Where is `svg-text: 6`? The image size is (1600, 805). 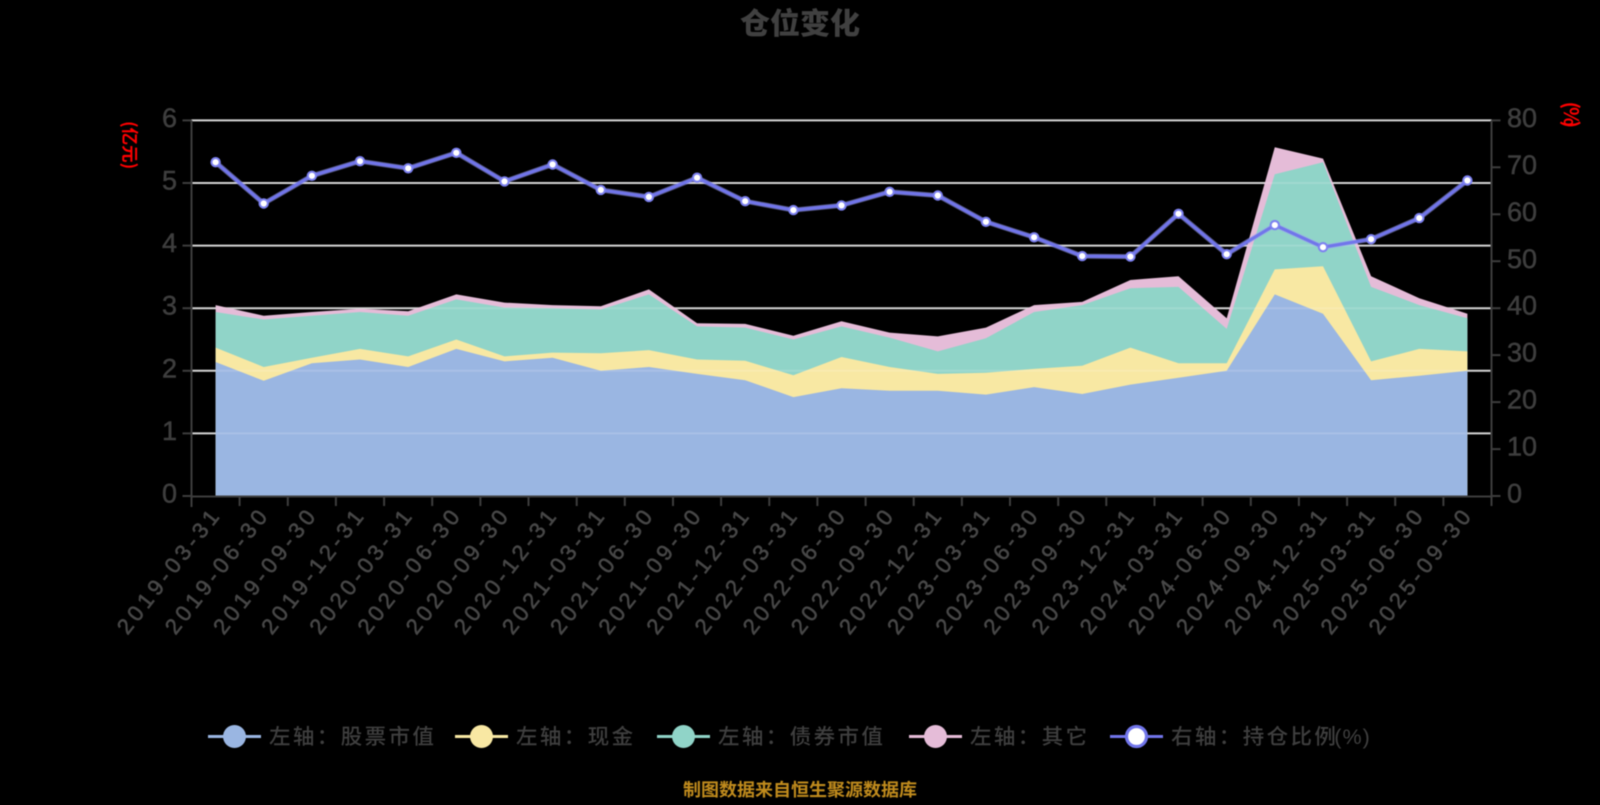
svg-text: 6 is located at coordinates (169, 118).